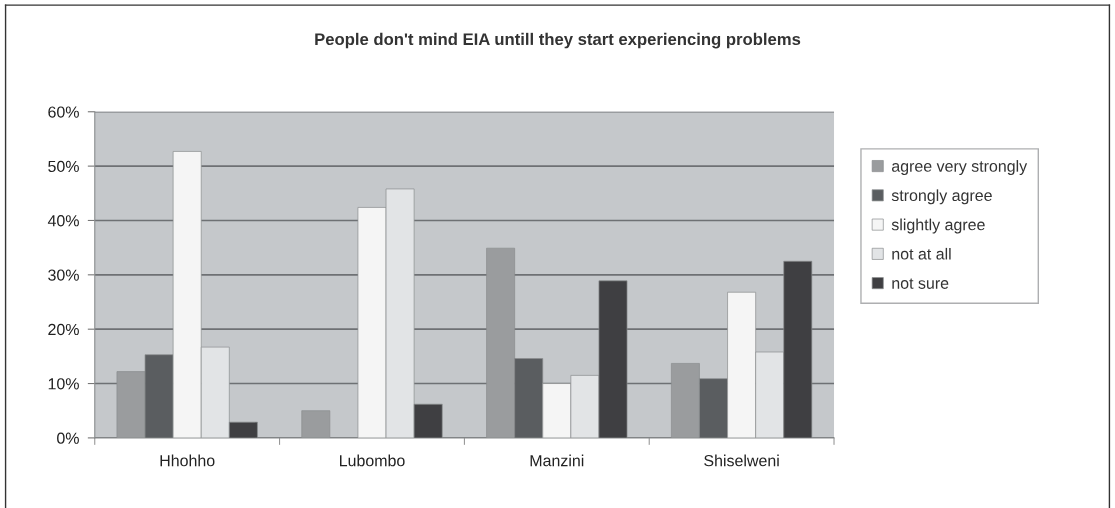 The image size is (1115, 508). What do you see at coordinates (68, 438) in the screenshot?
I see `y-tick-label: 0%` at bounding box center [68, 438].